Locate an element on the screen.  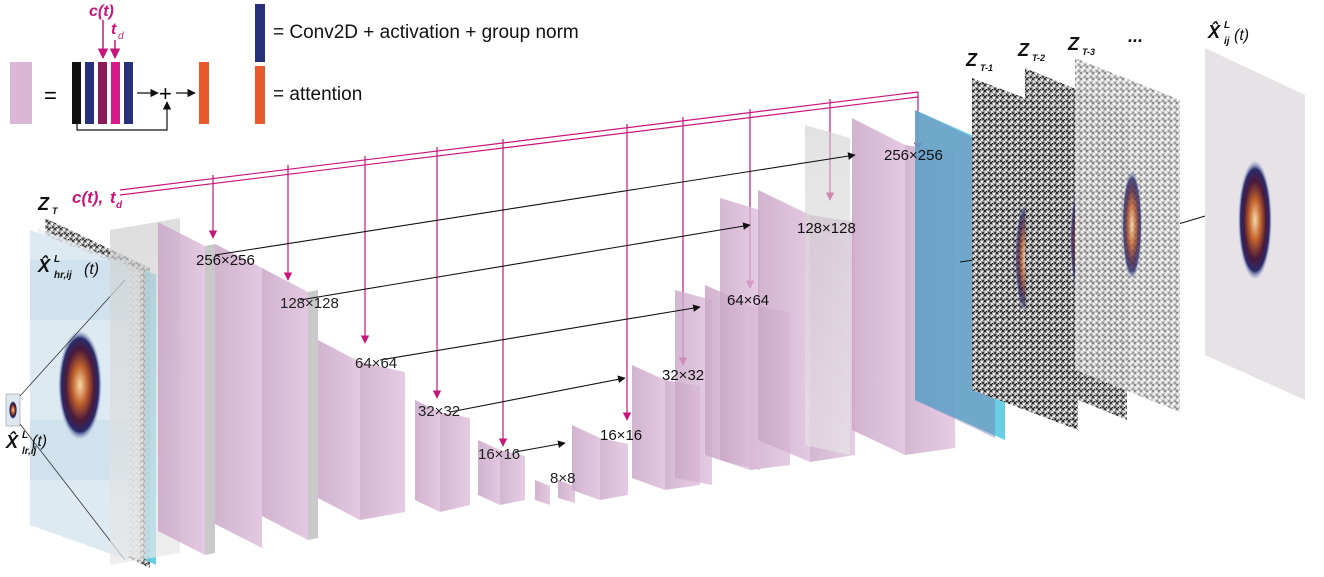
res-dec-32: 32×32 is located at coordinates (683, 375).